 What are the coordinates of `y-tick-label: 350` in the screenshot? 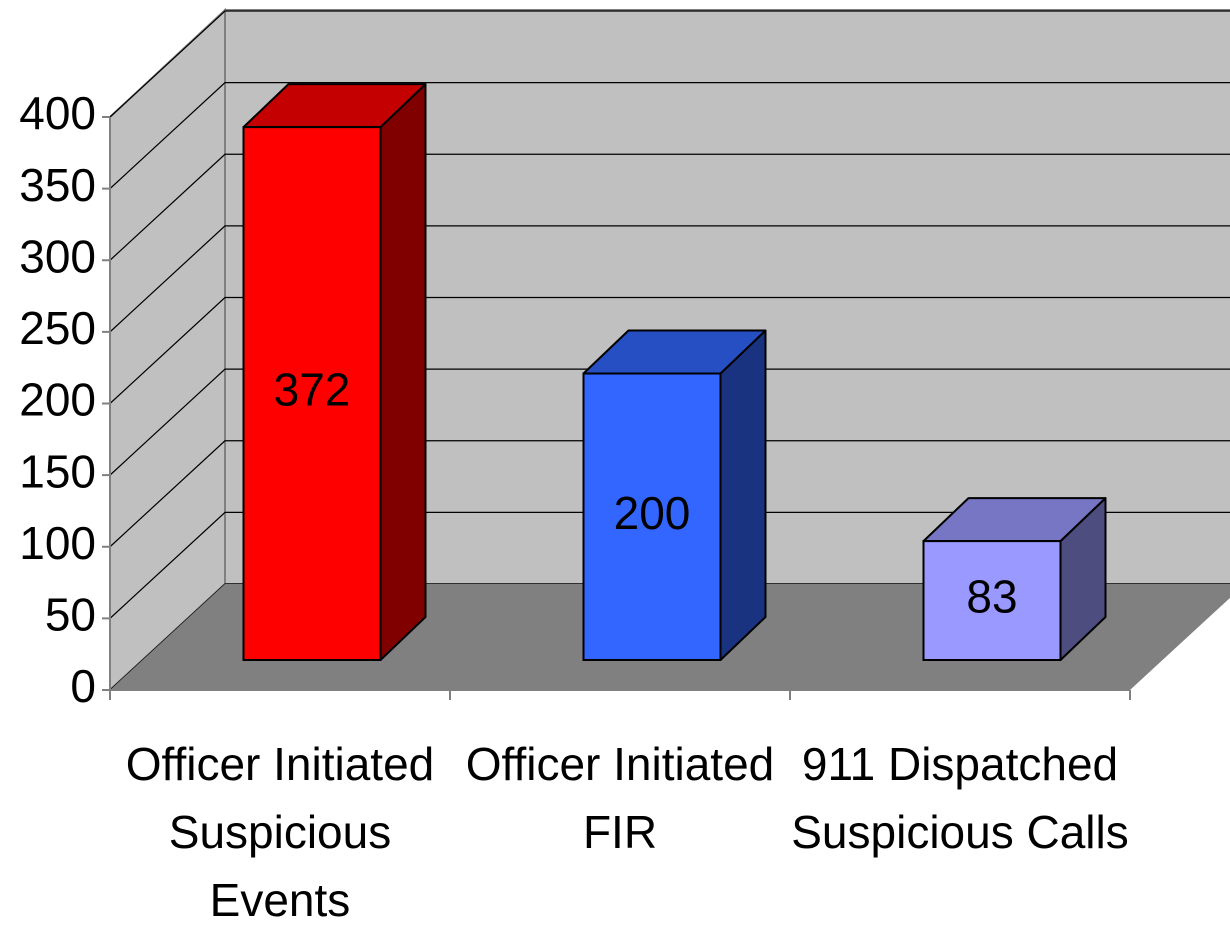 It's located at (57, 185).